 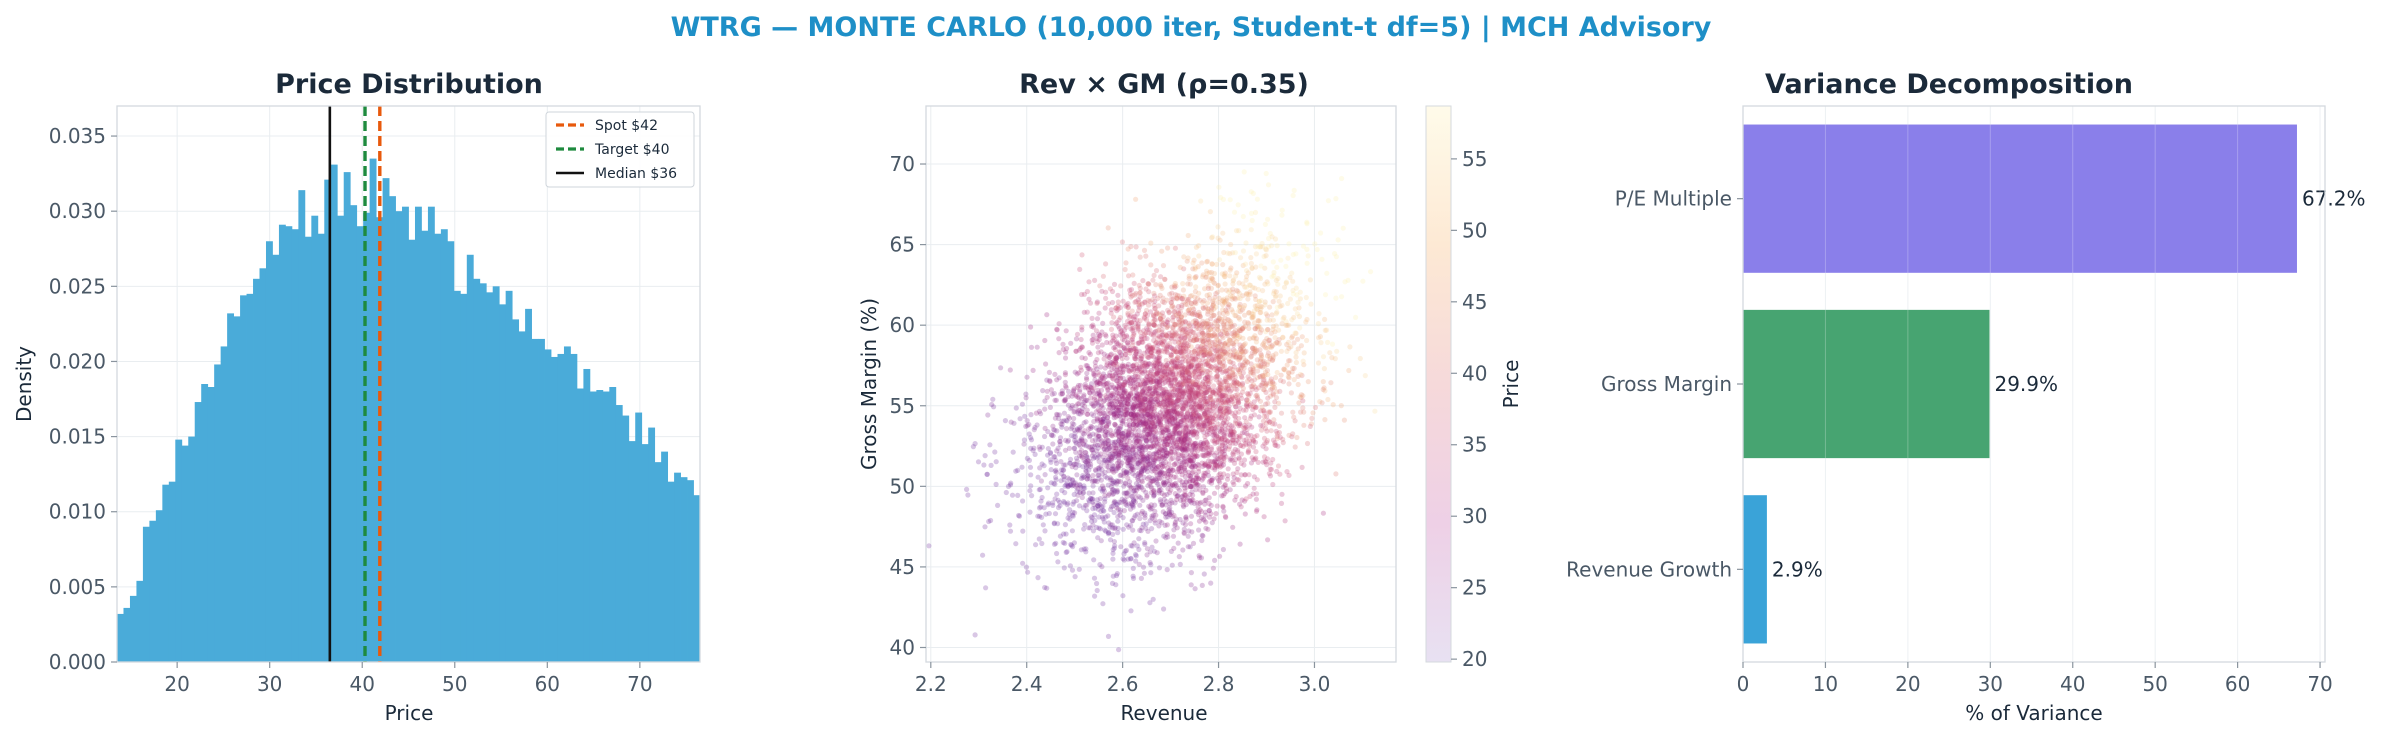 I want to click on rev-gm-title: Rev × GM (ρ=0.35), so click(x=1164, y=84).